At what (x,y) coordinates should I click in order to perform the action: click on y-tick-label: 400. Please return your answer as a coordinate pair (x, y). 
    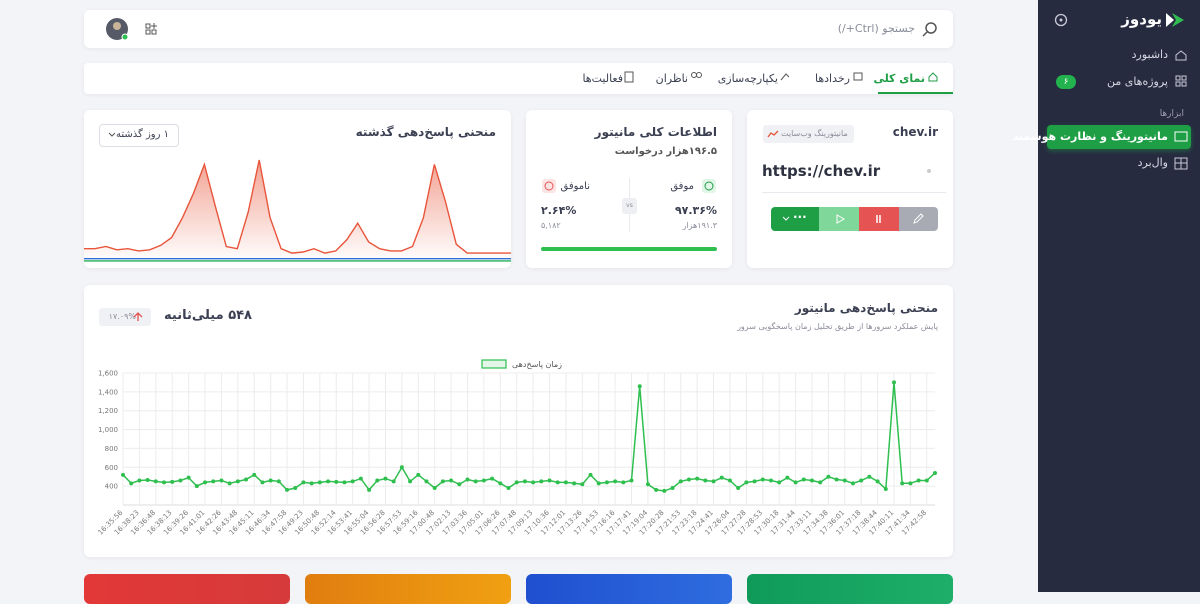
    Looking at the image, I should click on (111, 487).